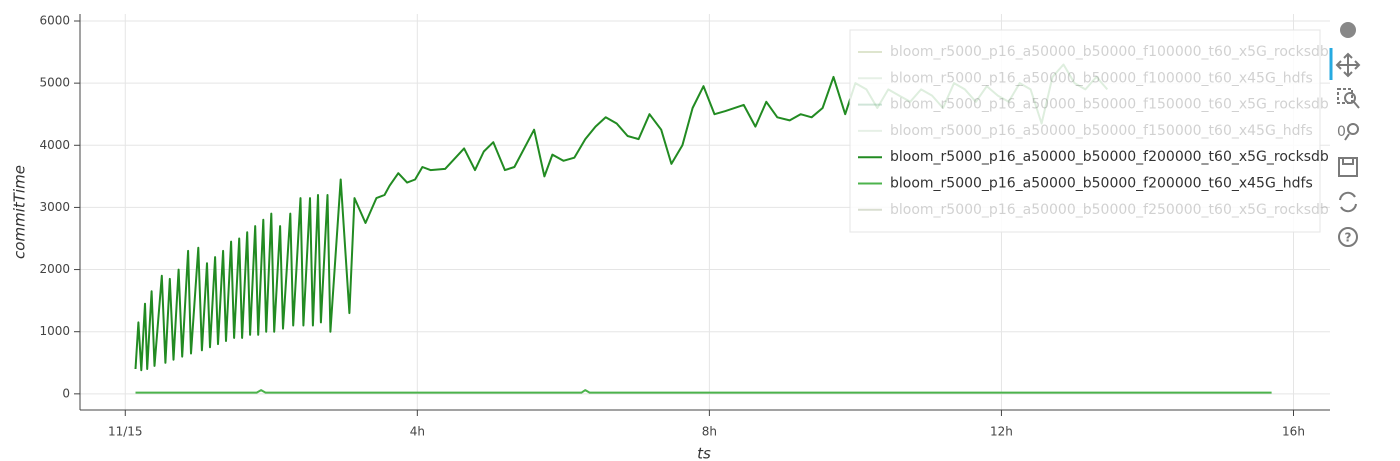 This screenshot has width=1400, height=461. Describe the element at coordinates (54, 207) in the screenshot. I see `y-tick-label: 3000` at that location.